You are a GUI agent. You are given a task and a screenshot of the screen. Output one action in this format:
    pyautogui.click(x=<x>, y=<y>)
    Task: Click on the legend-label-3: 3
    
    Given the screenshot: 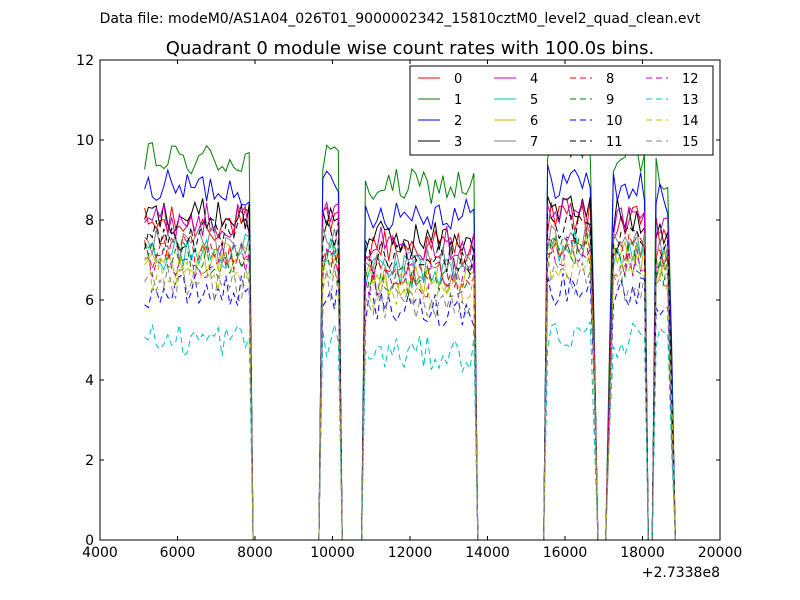 What is the action you would take?
    pyautogui.click(x=458, y=142)
    